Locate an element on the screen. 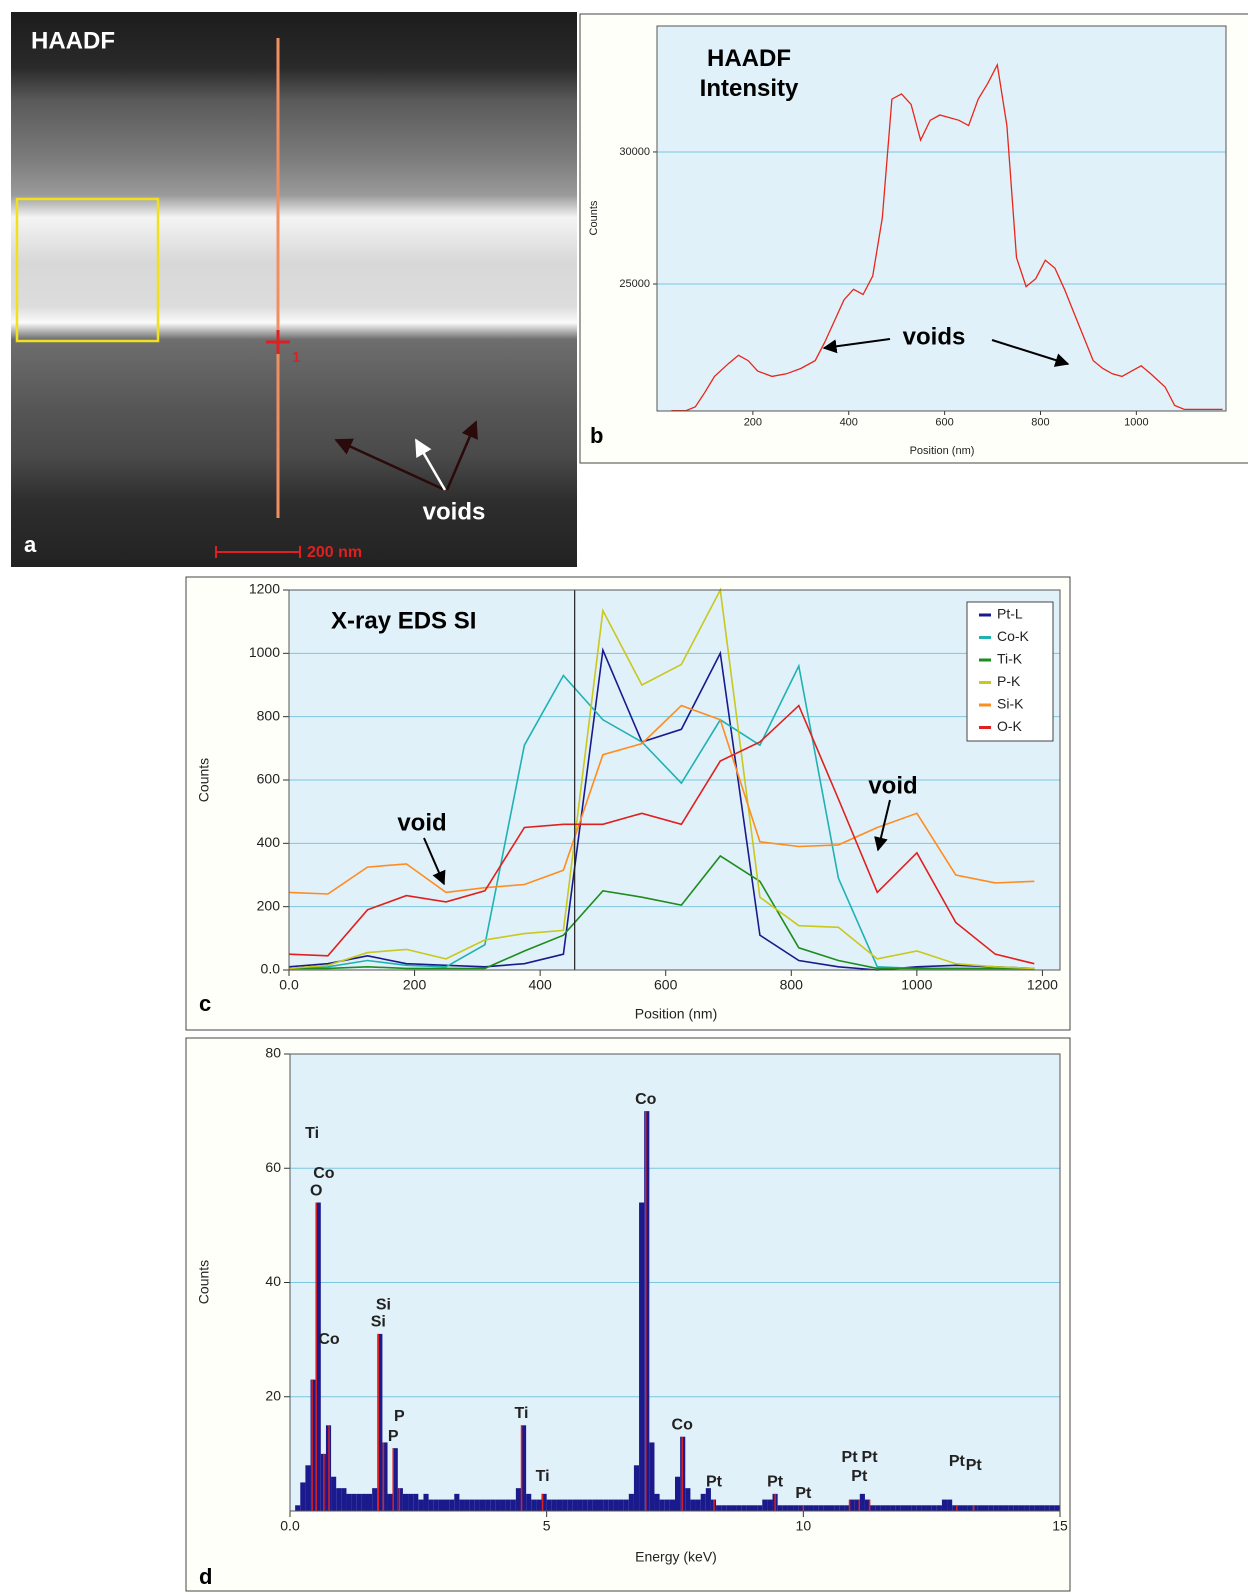 The height and width of the screenshot is (1596, 1248). legend-label: Pt-L is located at coordinates (1010, 614).